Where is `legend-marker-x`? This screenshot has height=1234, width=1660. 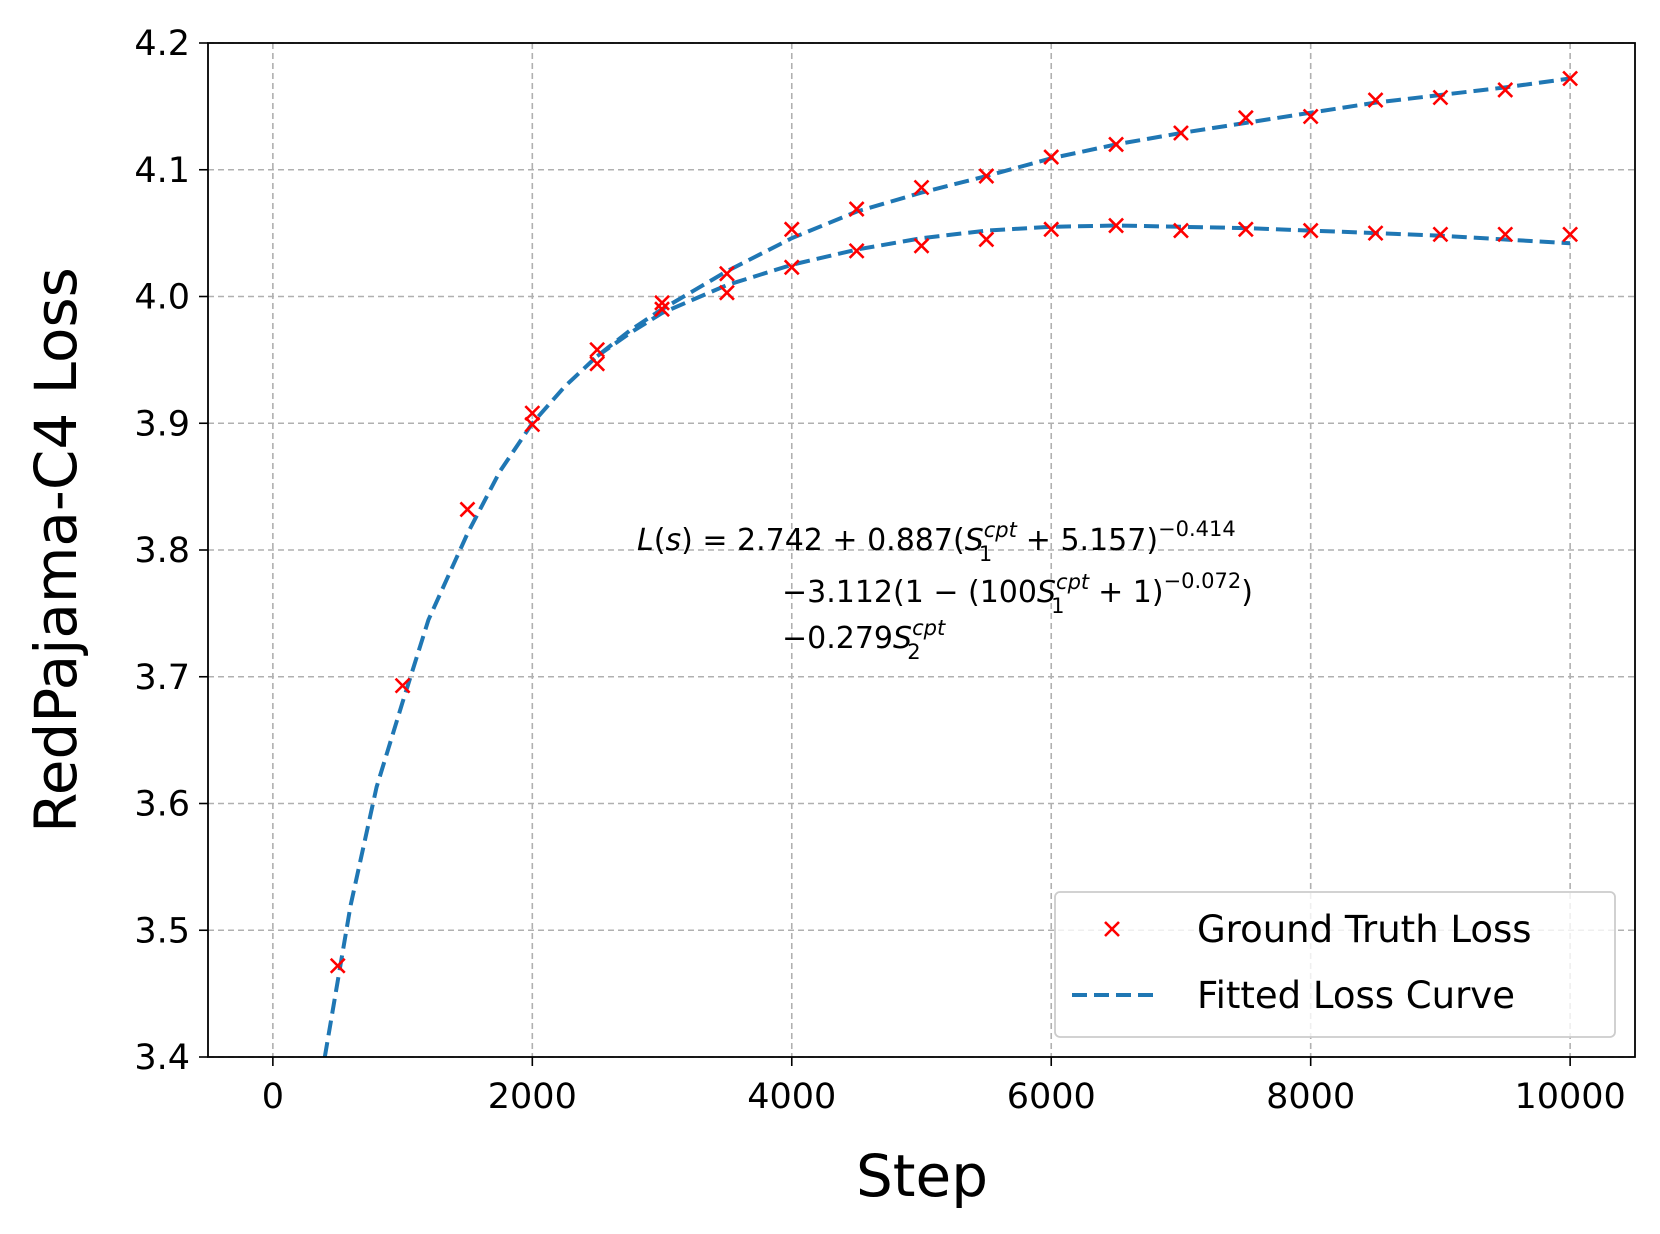 legend-marker-x is located at coordinates (1112, 929).